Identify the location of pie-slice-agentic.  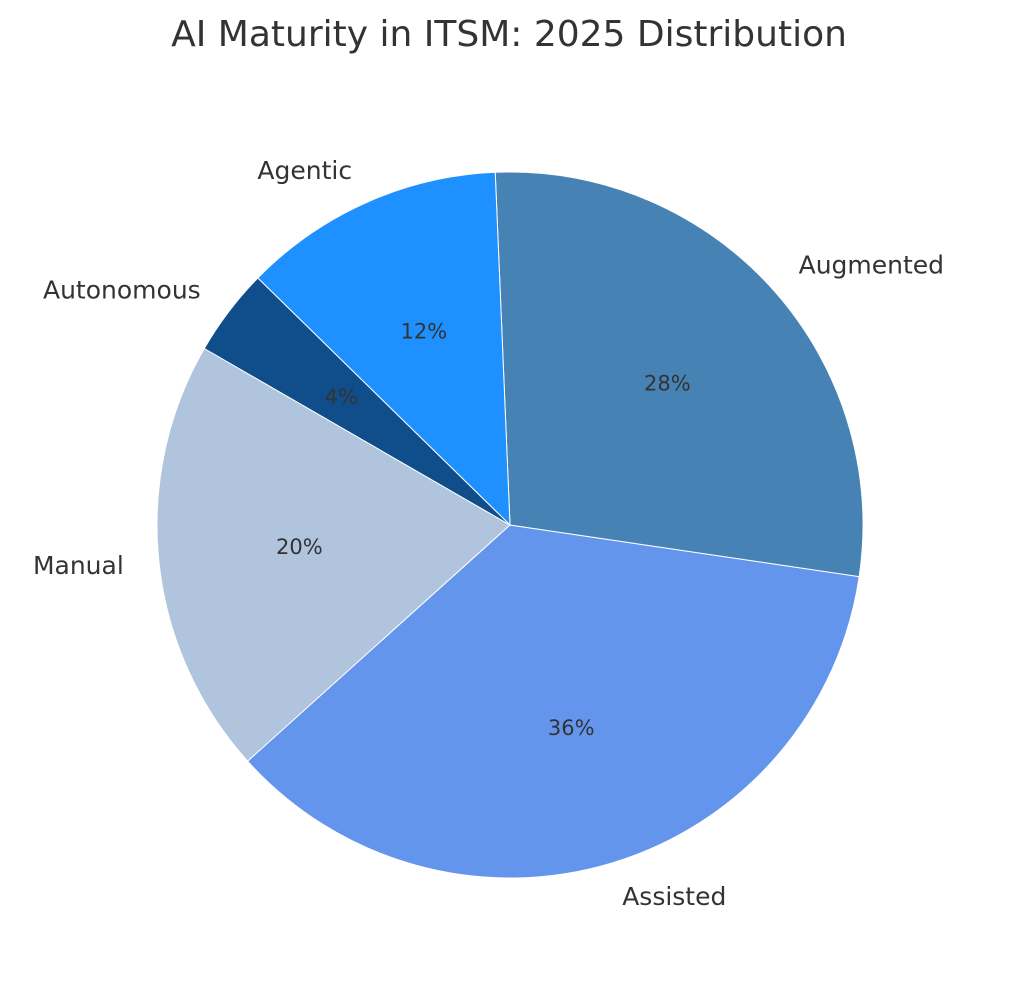
(384, 349).